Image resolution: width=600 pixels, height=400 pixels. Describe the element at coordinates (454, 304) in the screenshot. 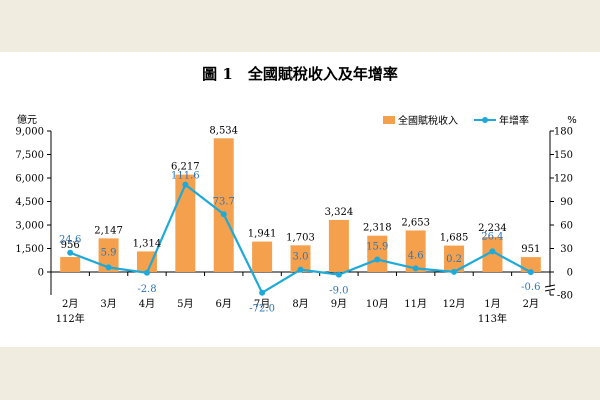

I see `x-tick-label: 12月` at that location.